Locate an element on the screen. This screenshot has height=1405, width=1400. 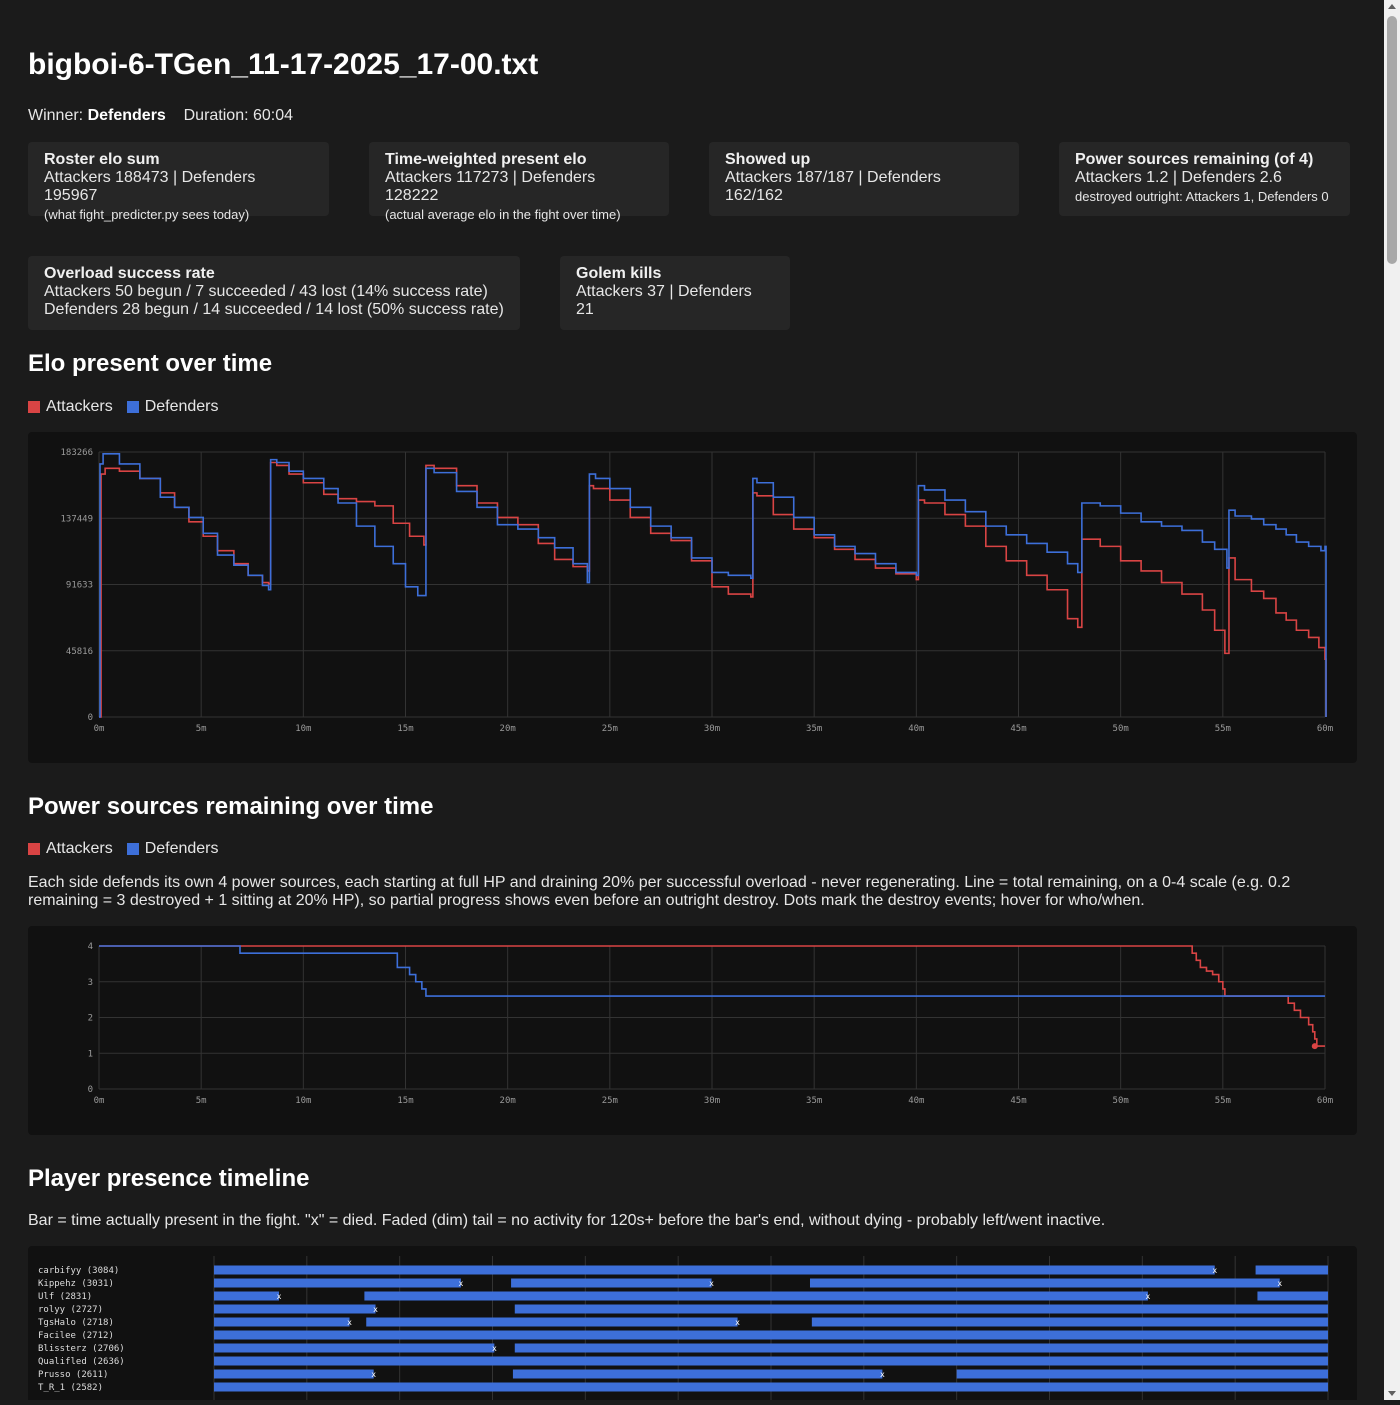
y-tick-label: 45816 is located at coordinates (79, 652).